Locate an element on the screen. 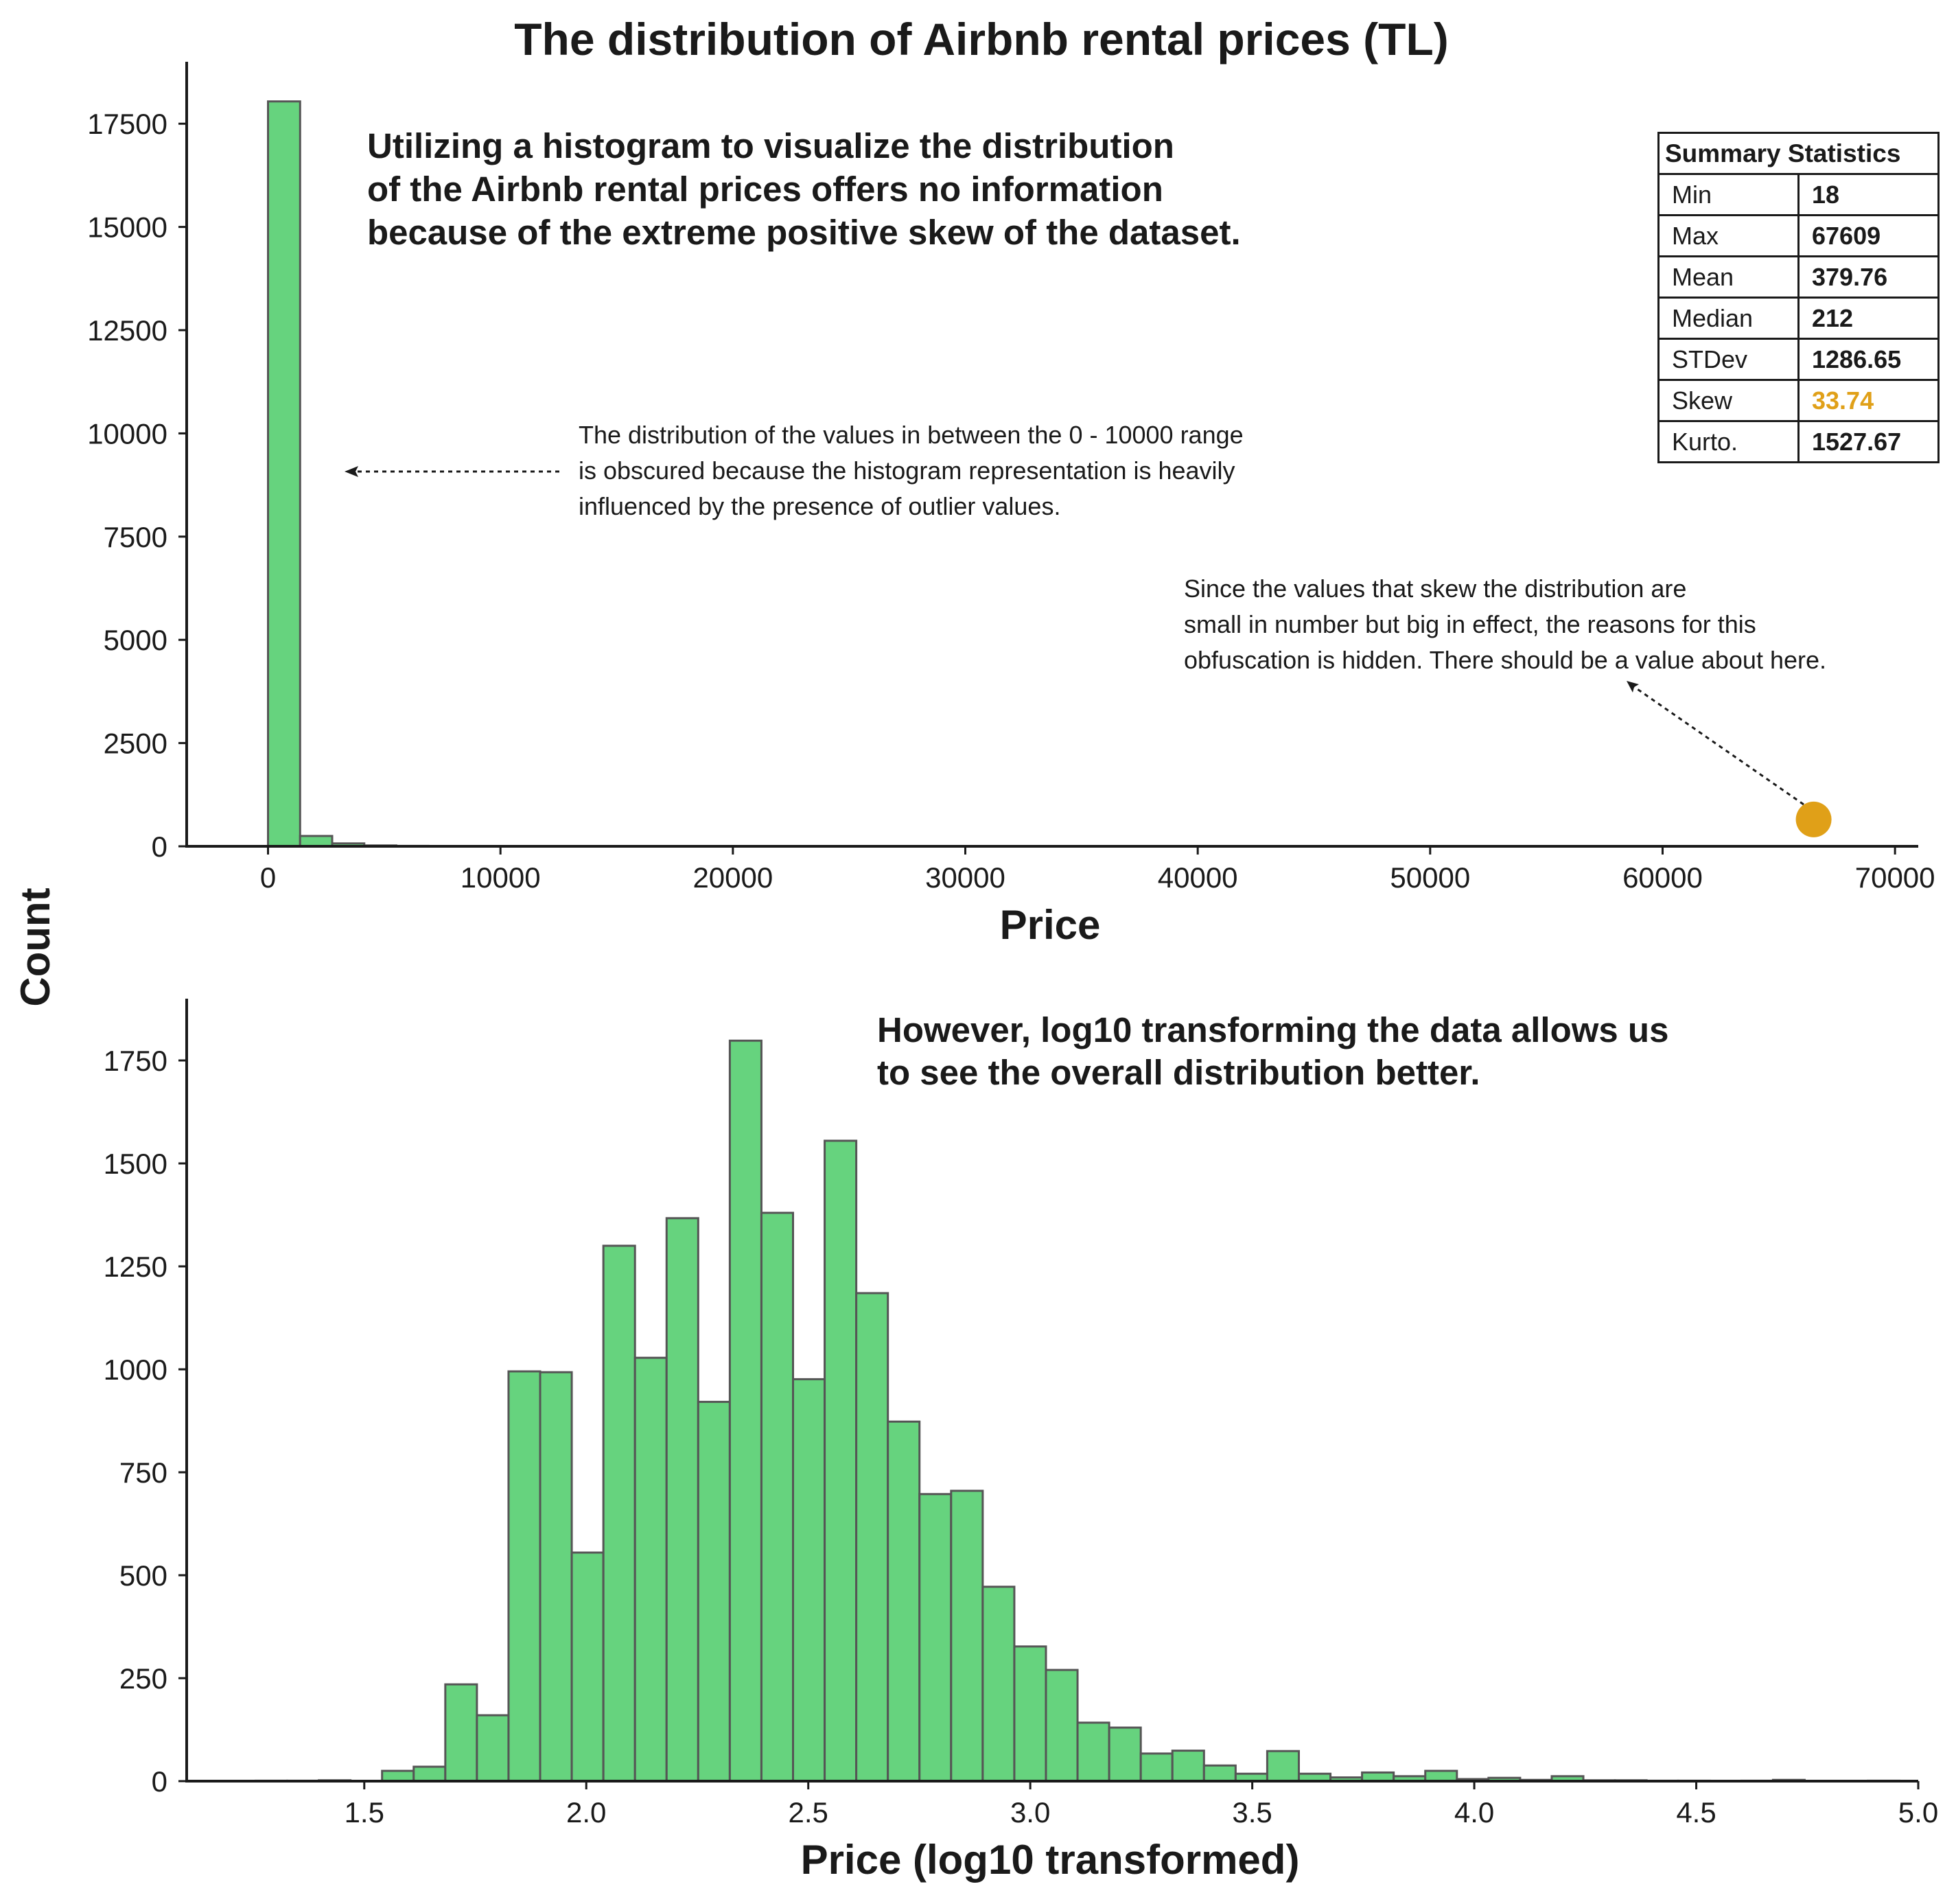 The image size is (1956, 1904). x-tick-label: 10000 is located at coordinates (501, 877).